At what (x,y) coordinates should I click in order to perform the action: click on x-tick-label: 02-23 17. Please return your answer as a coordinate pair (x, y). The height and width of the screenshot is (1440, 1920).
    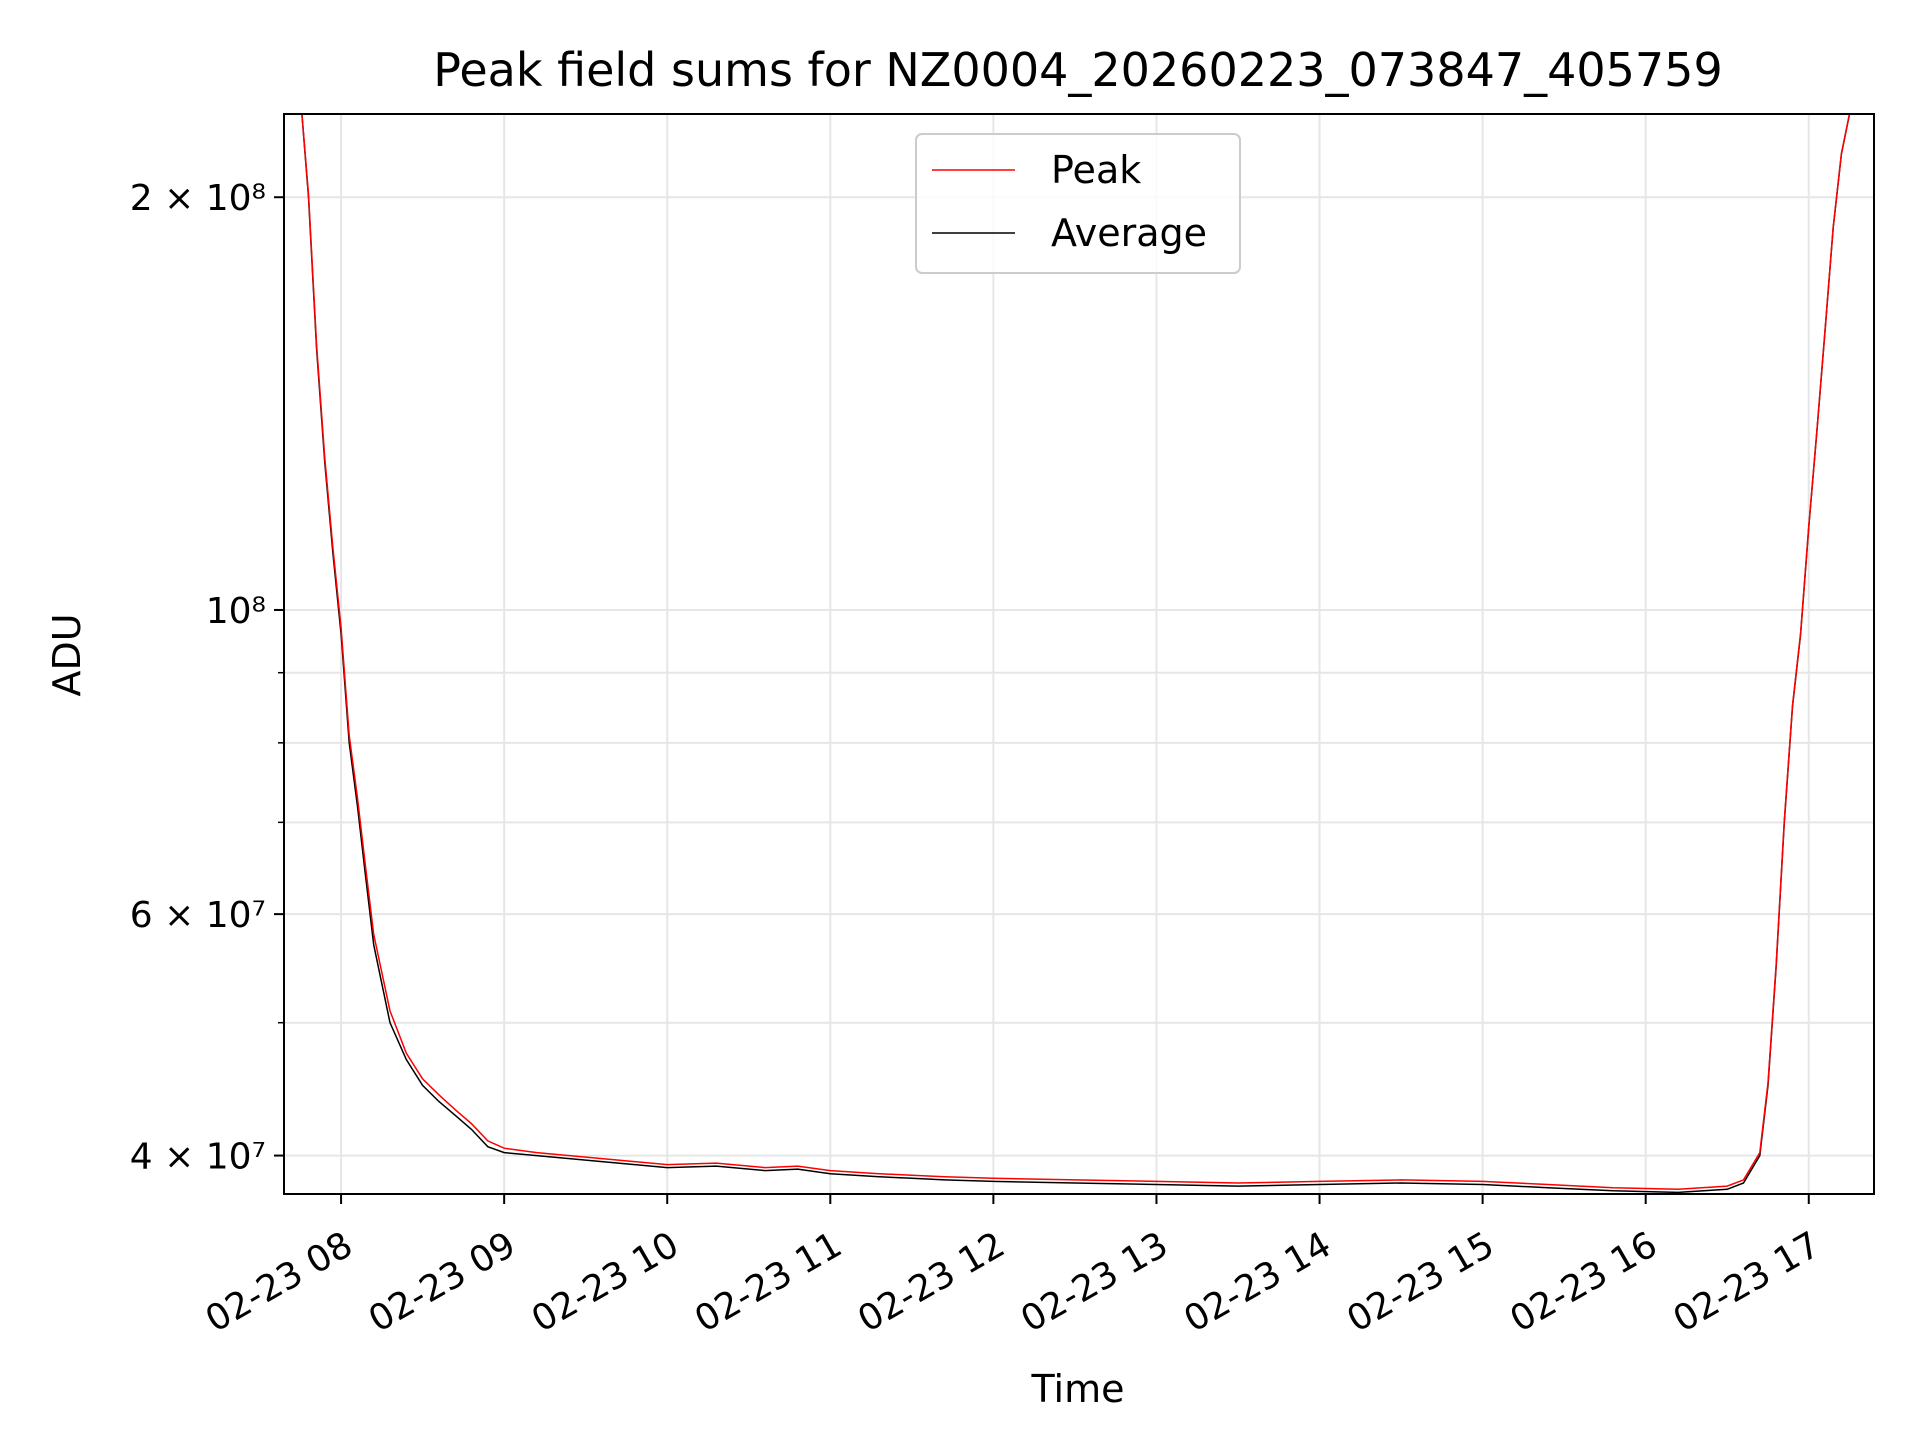
    Looking at the image, I should click on (1747, 1282).